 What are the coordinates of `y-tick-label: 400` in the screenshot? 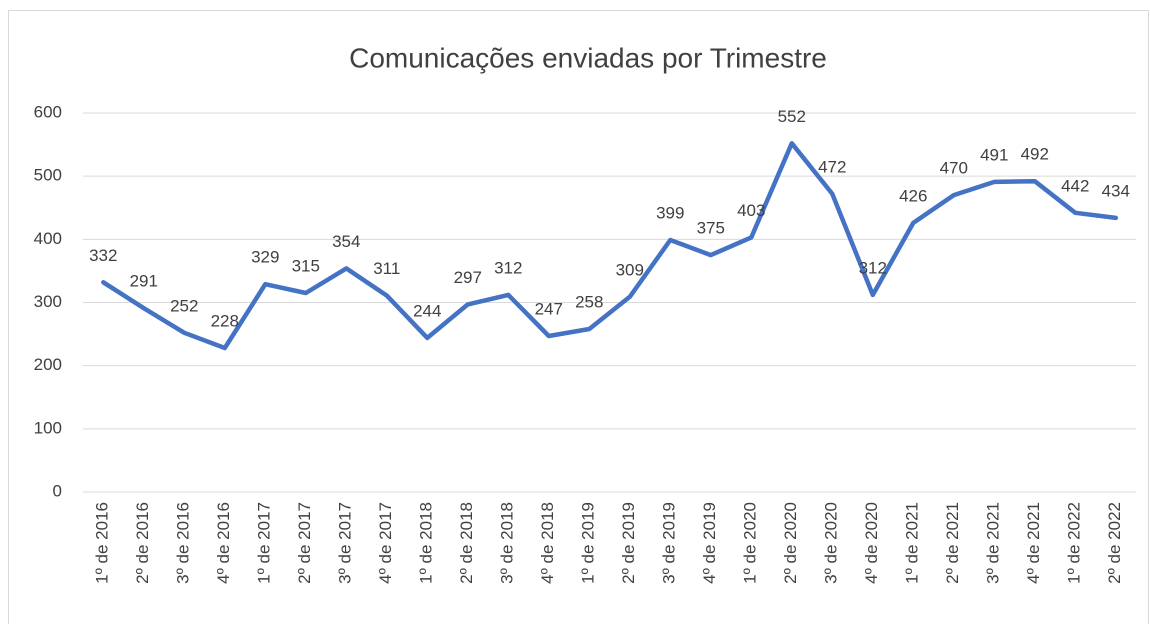 It's located at (48, 238).